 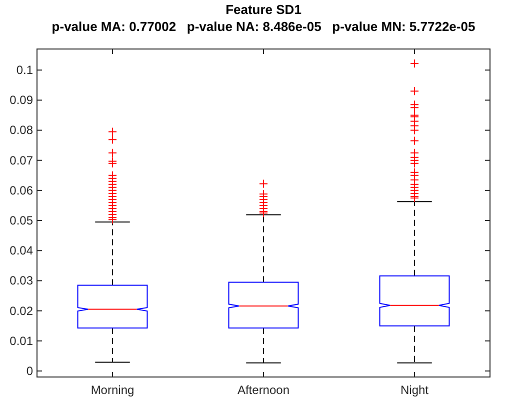 What do you see at coordinates (112, 390) in the screenshot?
I see `x-tick-label: Morning` at bounding box center [112, 390].